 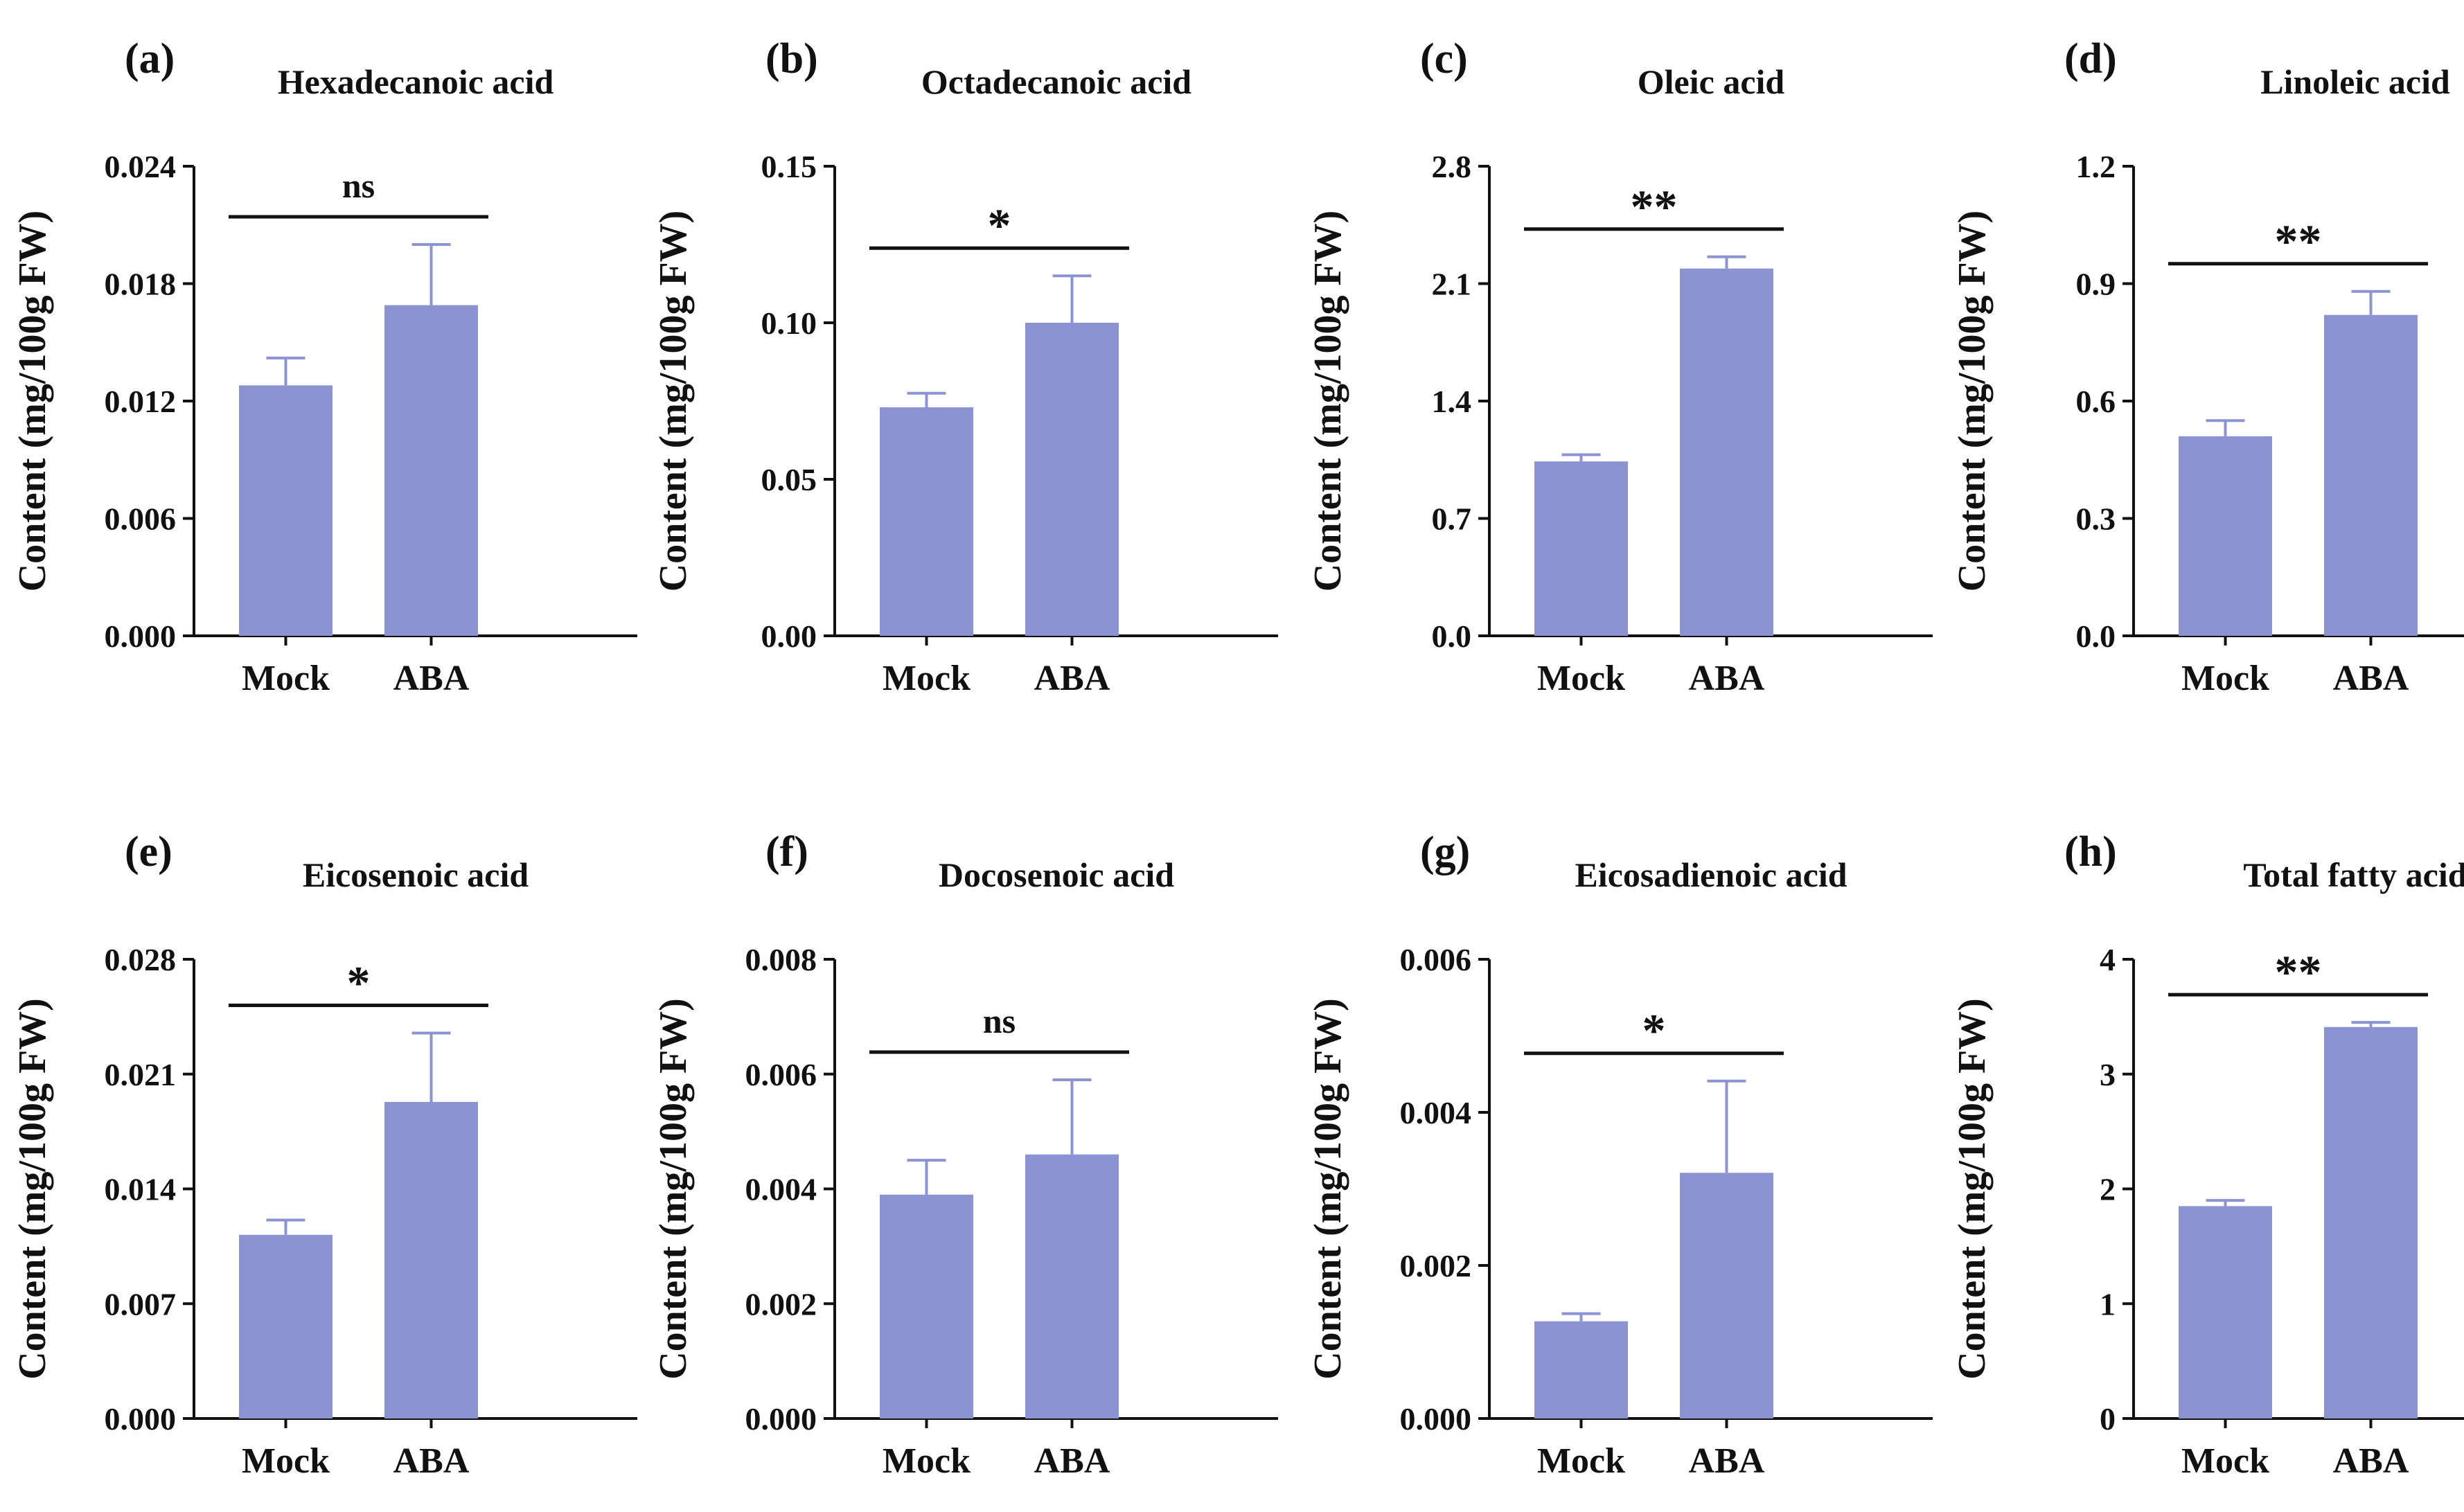 I want to click on y-tick-label: 4, so click(x=2108, y=960).